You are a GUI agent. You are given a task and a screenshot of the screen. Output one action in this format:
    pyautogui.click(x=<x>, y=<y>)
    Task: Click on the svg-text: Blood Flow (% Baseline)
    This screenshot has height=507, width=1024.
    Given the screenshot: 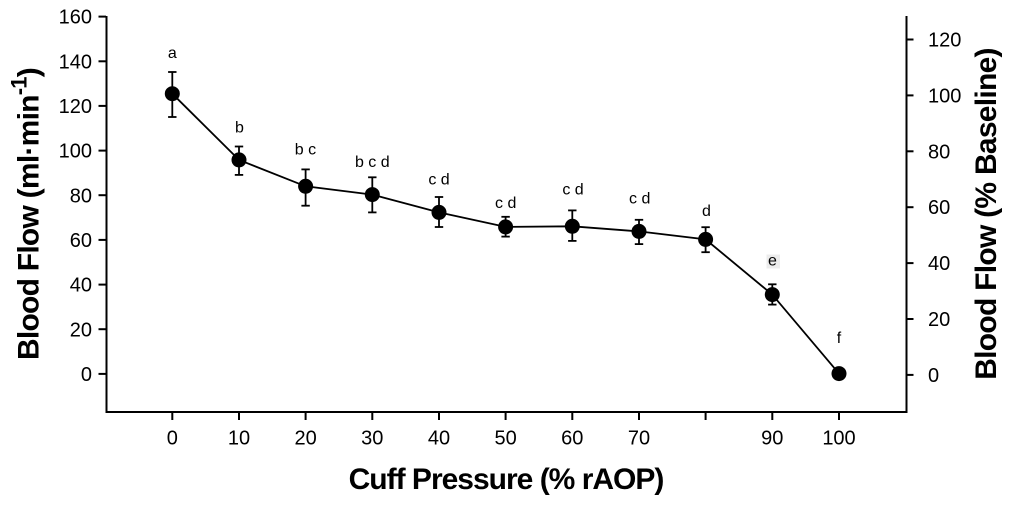 What is the action you would take?
    pyautogui.click(x=986, y=214)
    